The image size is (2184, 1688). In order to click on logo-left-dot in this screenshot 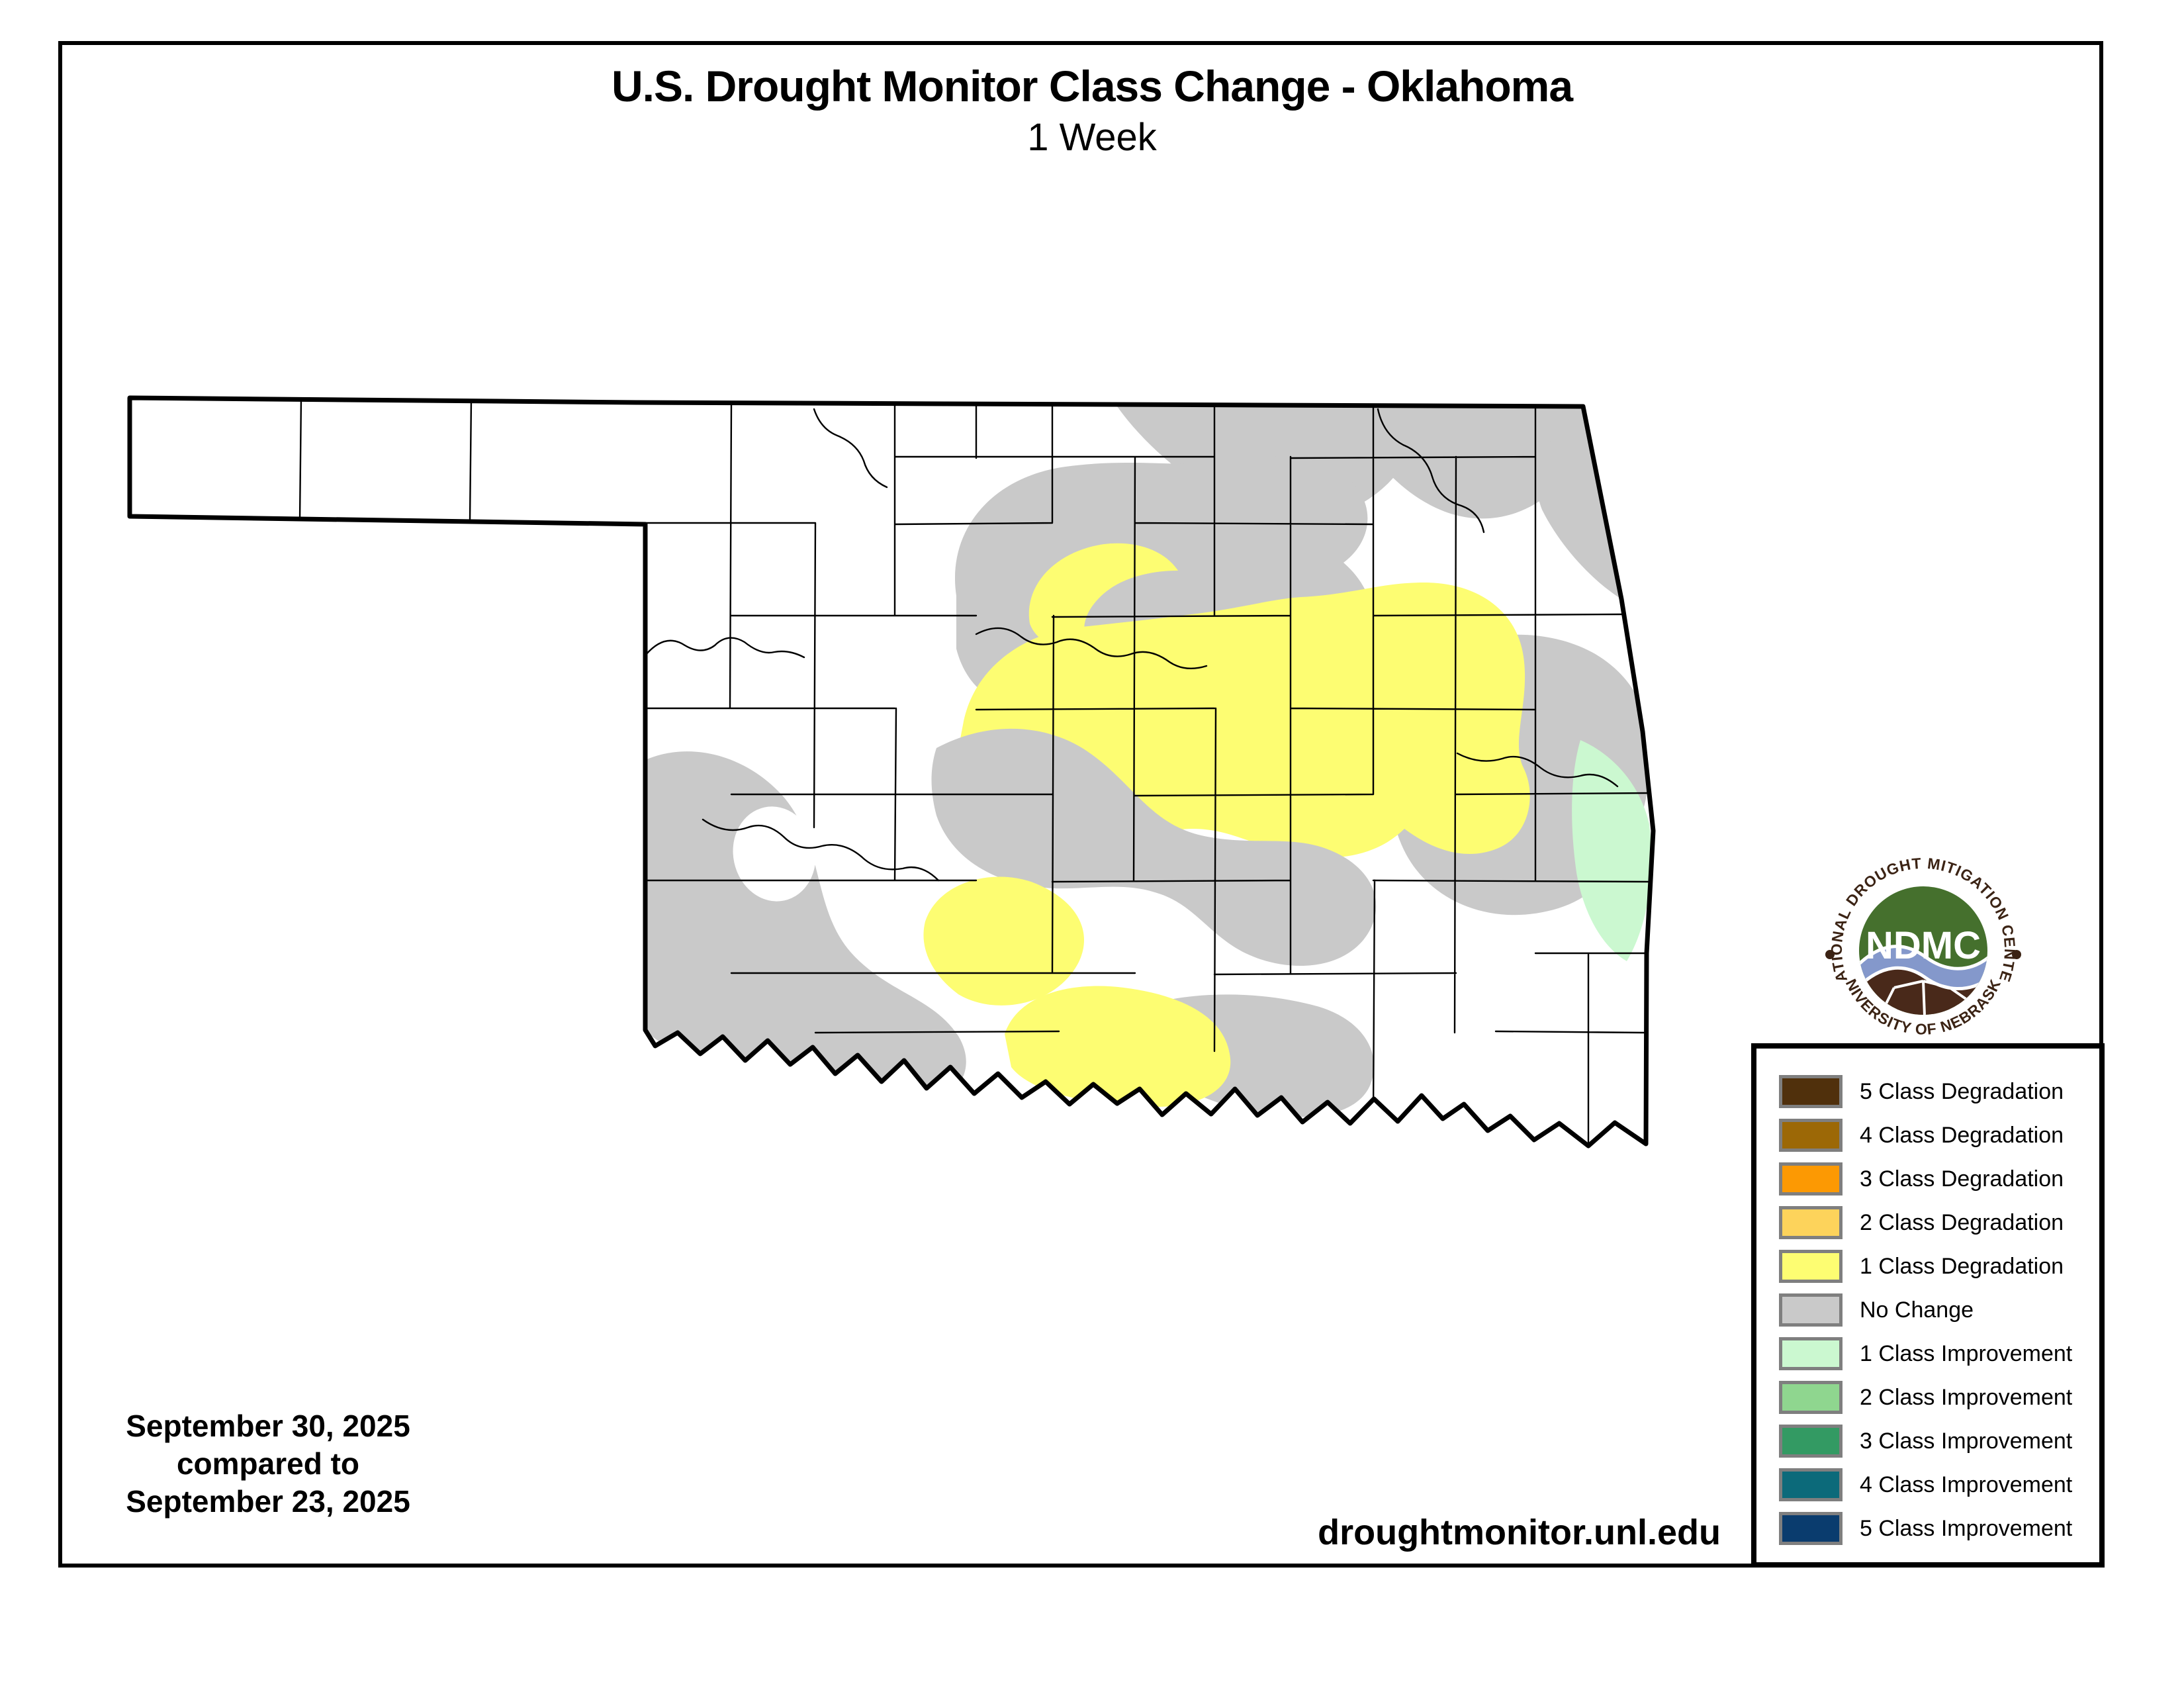, I will do `click(1830, 954)`.